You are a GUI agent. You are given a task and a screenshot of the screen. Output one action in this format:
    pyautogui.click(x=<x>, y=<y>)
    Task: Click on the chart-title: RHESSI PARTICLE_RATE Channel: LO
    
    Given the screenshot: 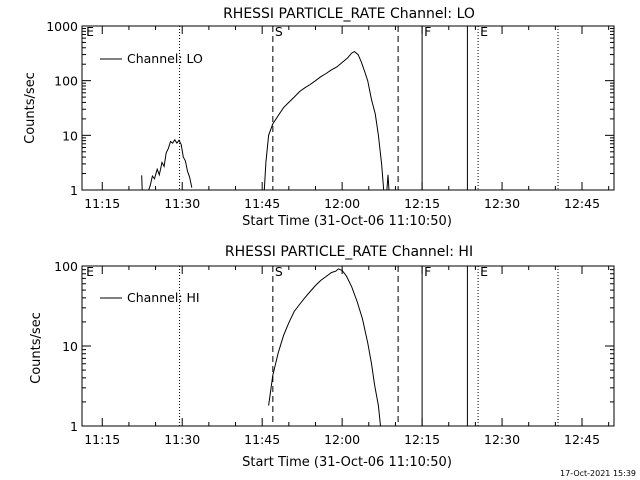 What is the action you would take?
    pyautogui.click(x=349, y=14)
    